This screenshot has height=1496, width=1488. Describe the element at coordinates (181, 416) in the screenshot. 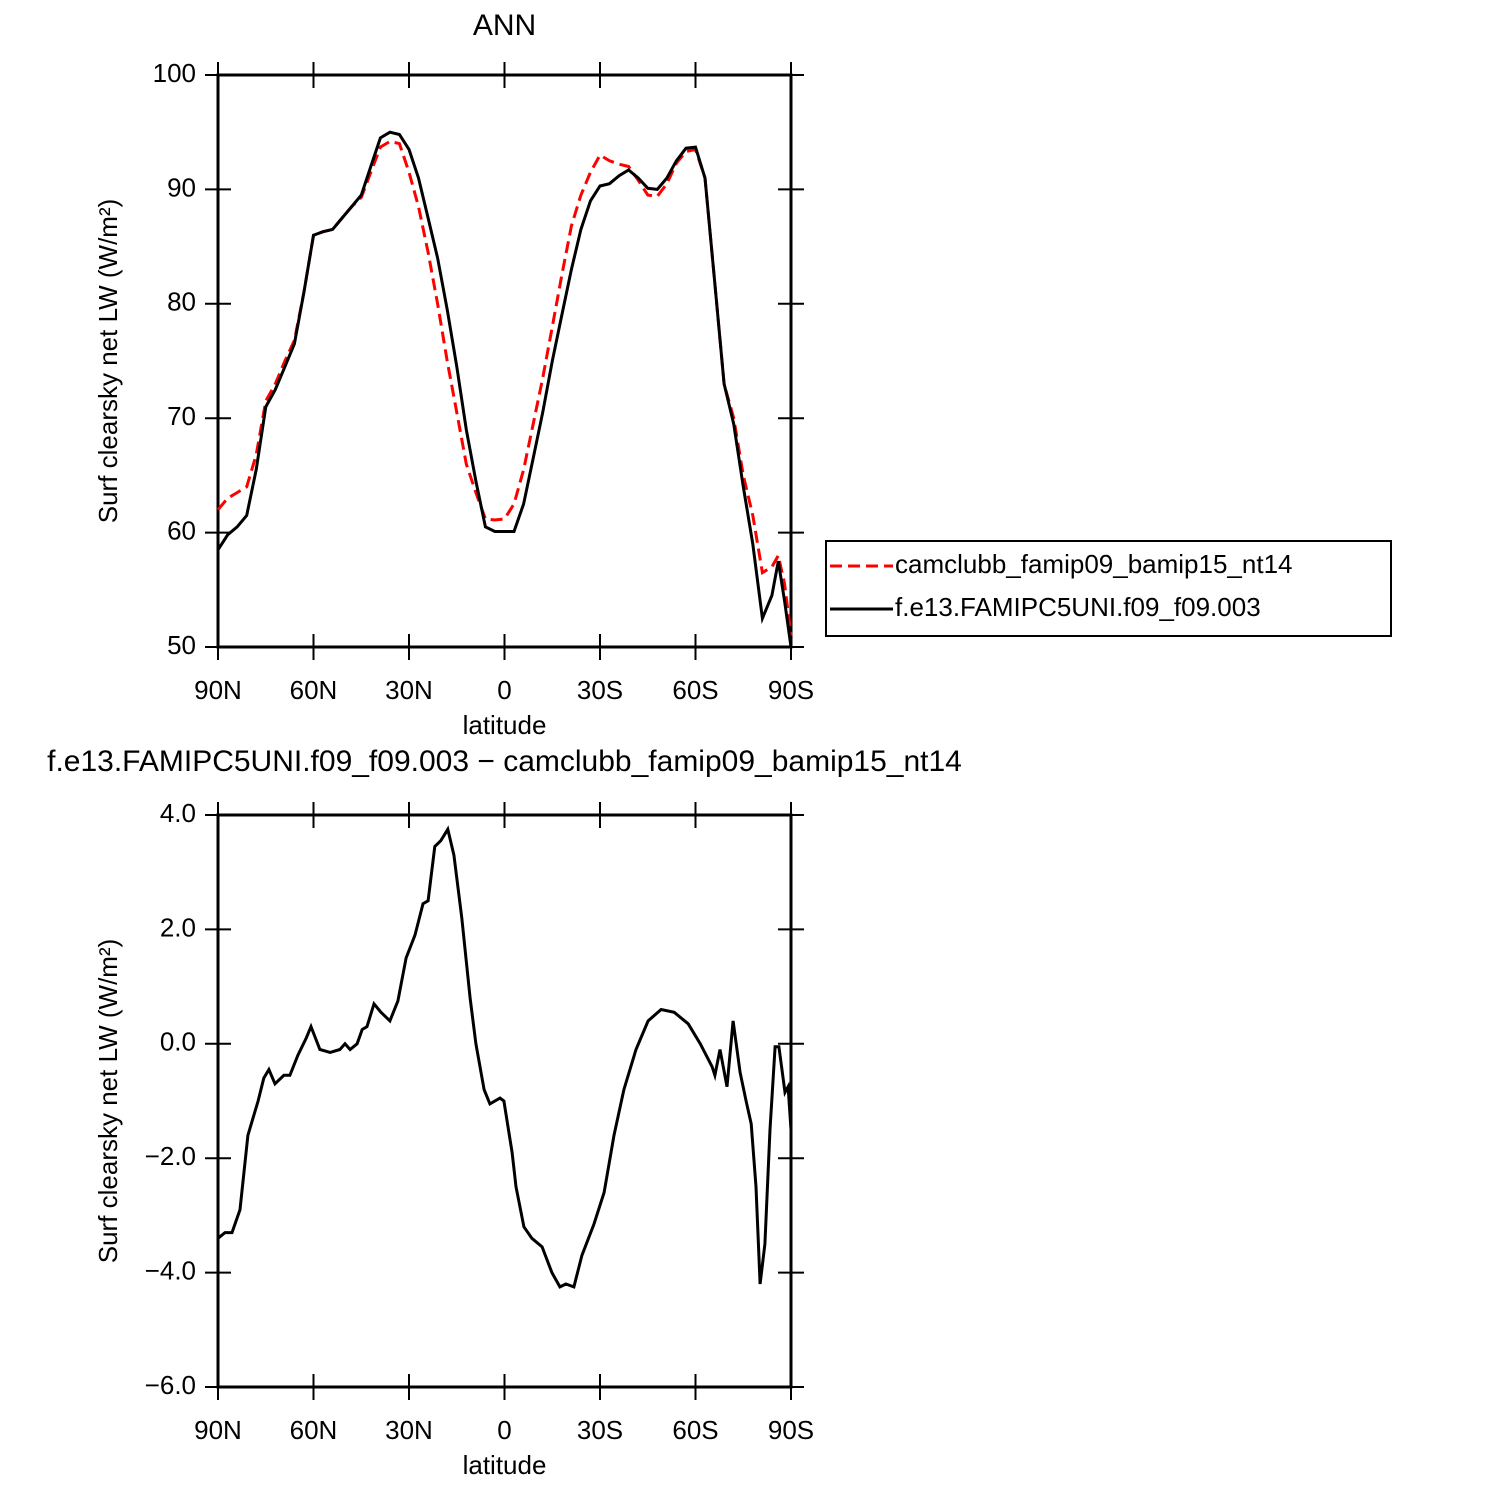

I see `y-tick-label: 70` at that location.